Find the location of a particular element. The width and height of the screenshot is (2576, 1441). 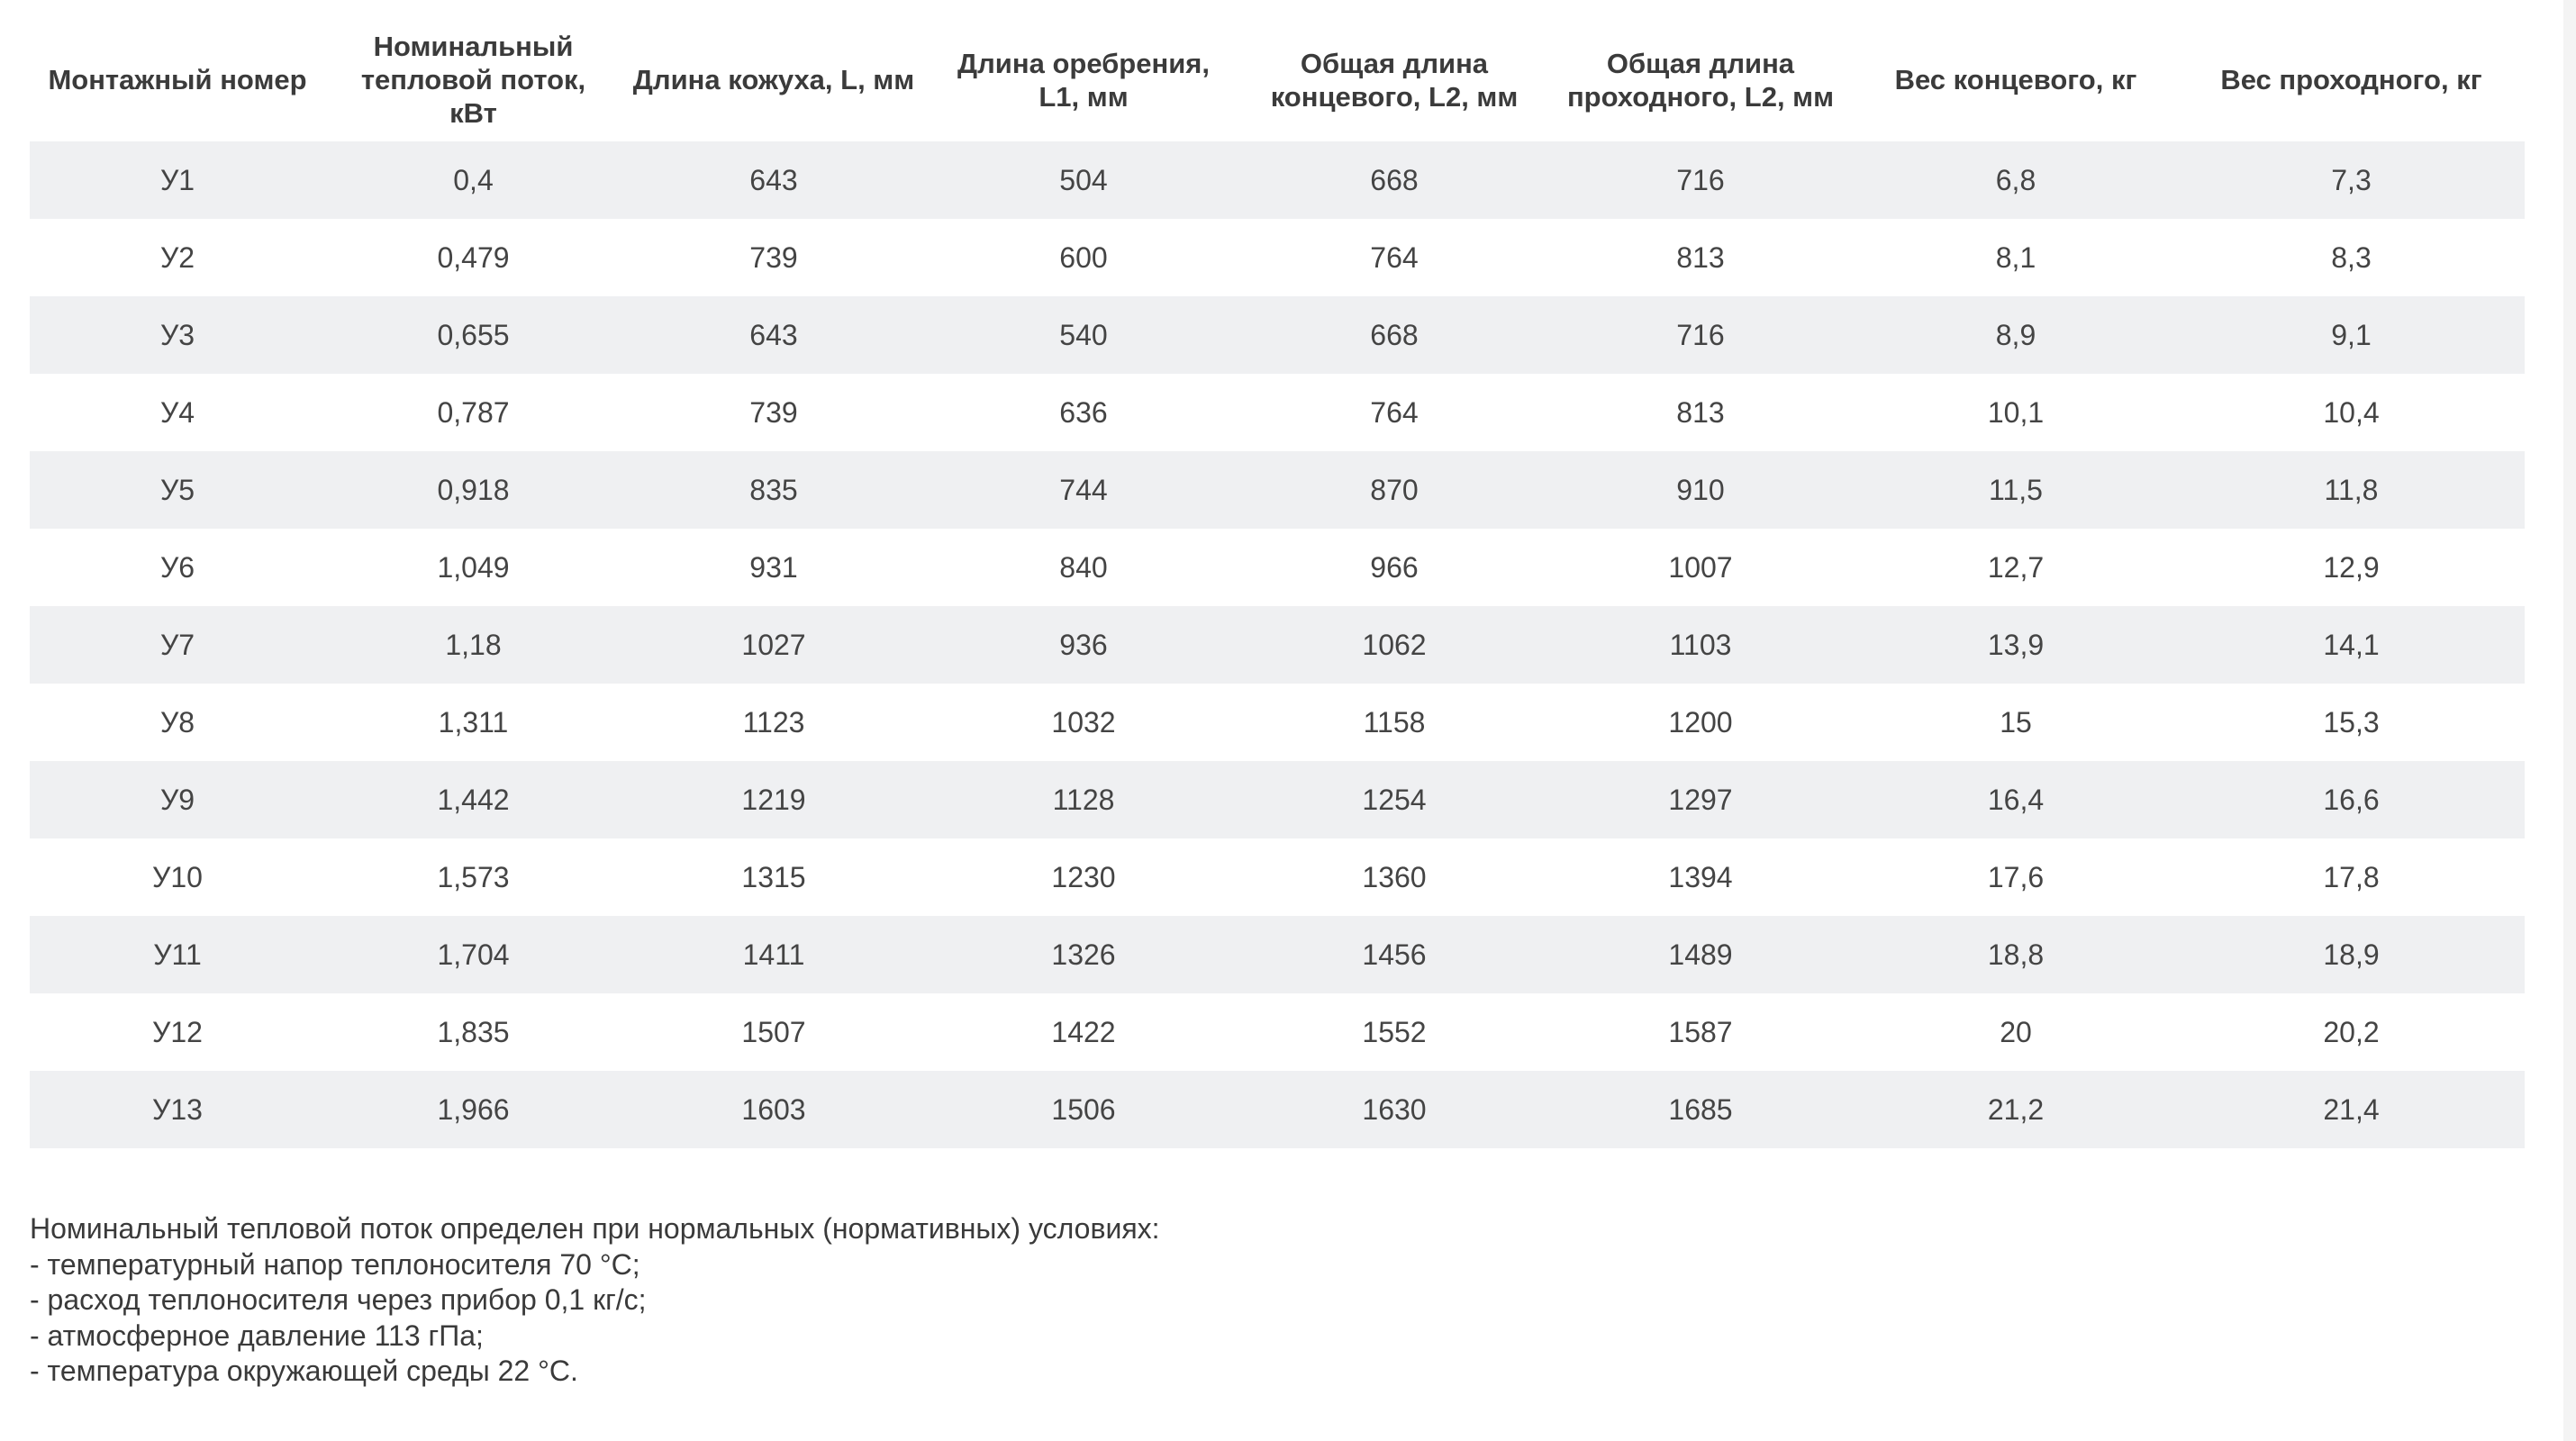

header-pass-weight: Вес проходного, кг is located at coordinates (2351, 79).